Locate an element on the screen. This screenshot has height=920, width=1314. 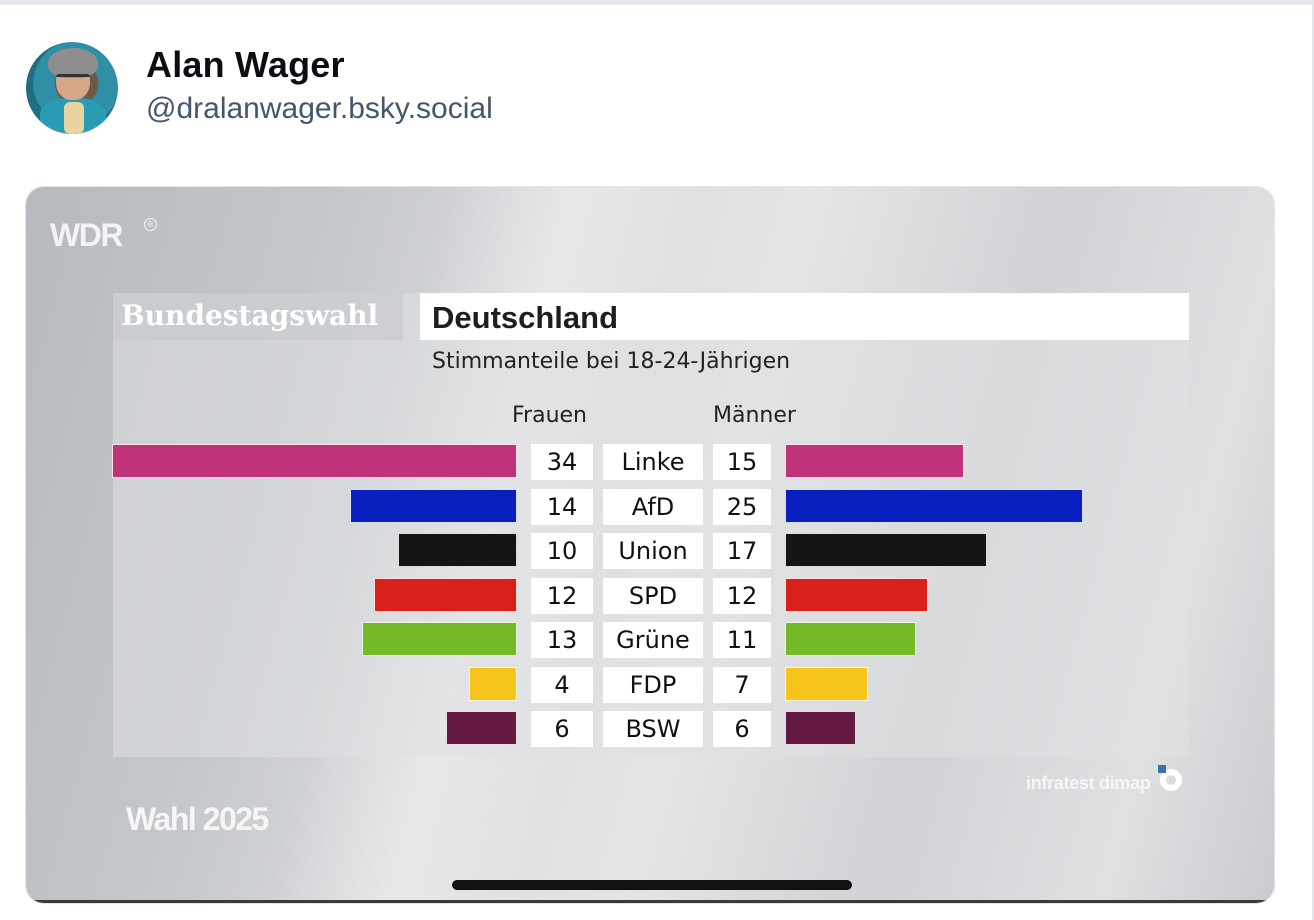
election-header: Bundestagswahl is located at coordinates (258, 316).